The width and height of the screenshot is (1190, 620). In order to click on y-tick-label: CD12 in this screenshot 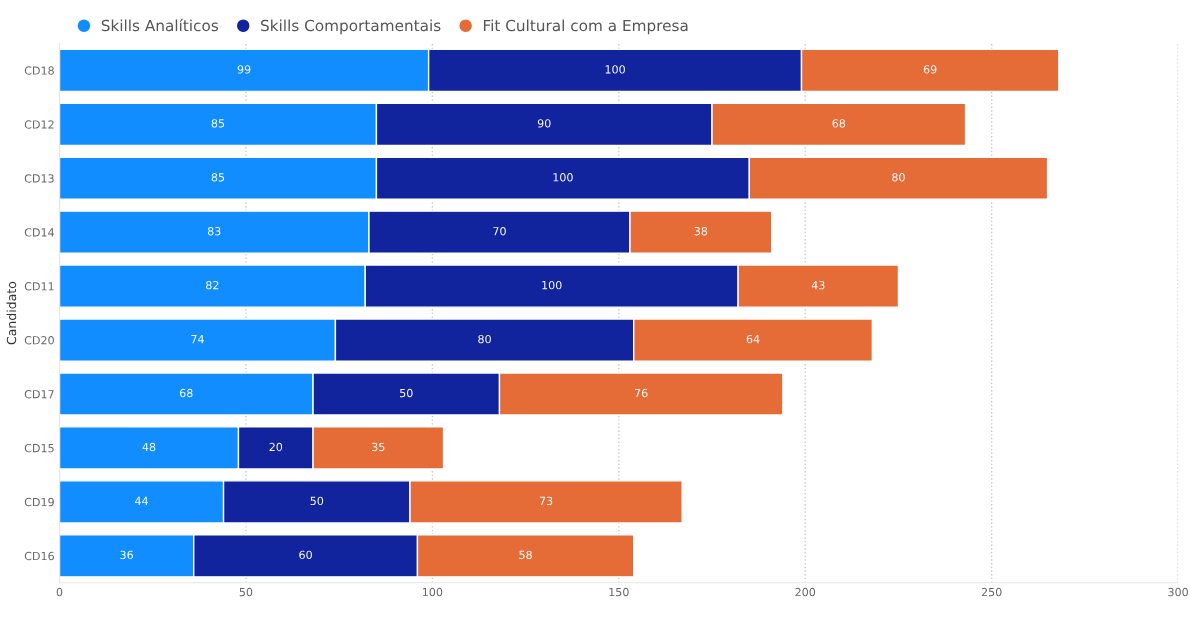, I will do `click(39, 124)`.